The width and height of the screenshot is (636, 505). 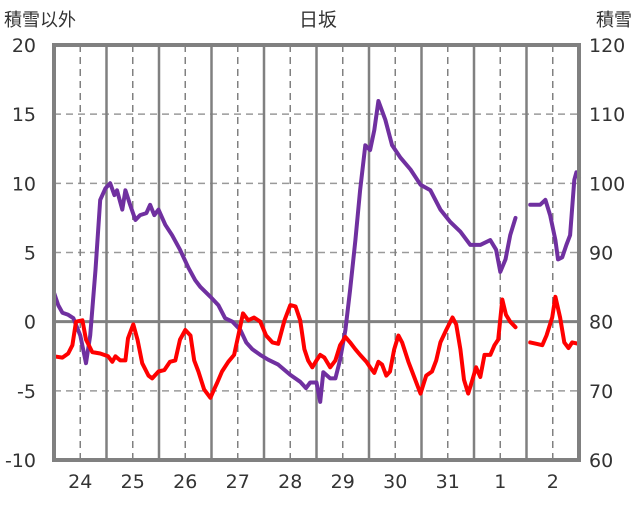 I want to click on y-left-tick-label: 15, so click(x=24, y=115).